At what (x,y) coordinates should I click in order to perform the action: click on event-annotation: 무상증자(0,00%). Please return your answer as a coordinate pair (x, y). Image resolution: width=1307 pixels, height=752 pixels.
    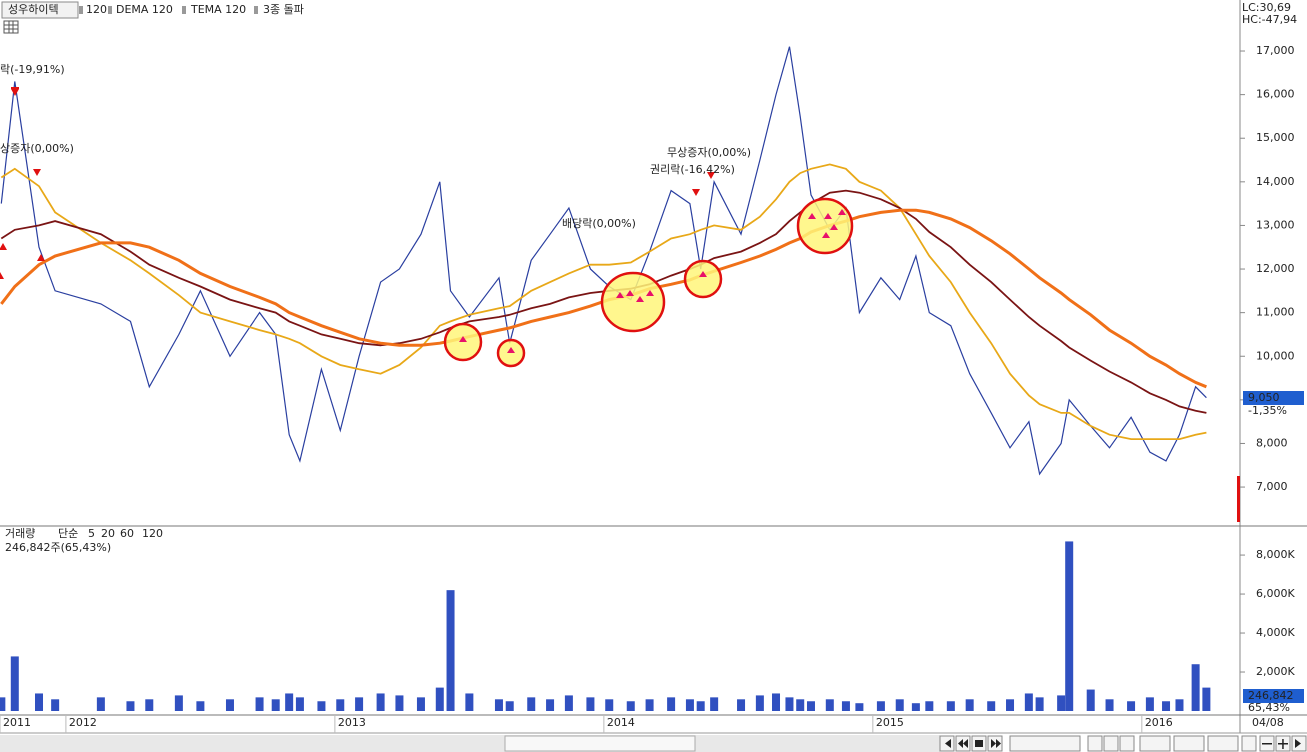
    Looking at the image, I should click on (709, 152).